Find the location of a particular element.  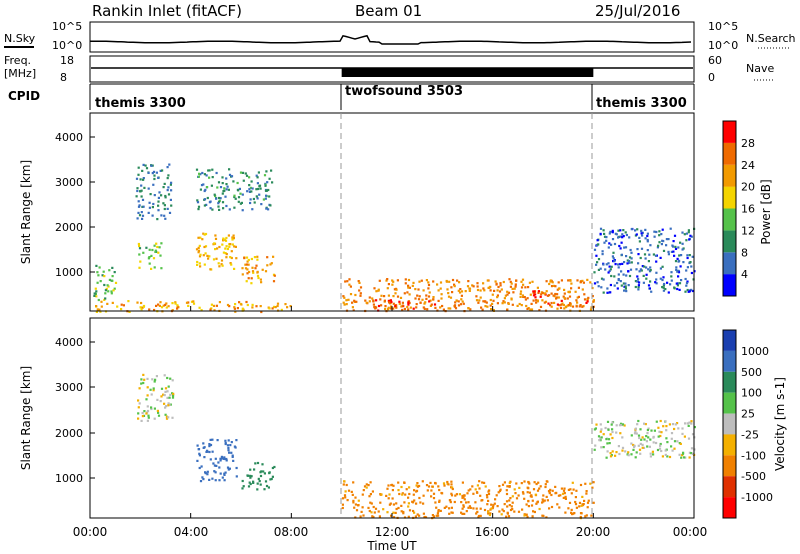

time-tick-12: 12:00 is located at coordinates (392, 532).